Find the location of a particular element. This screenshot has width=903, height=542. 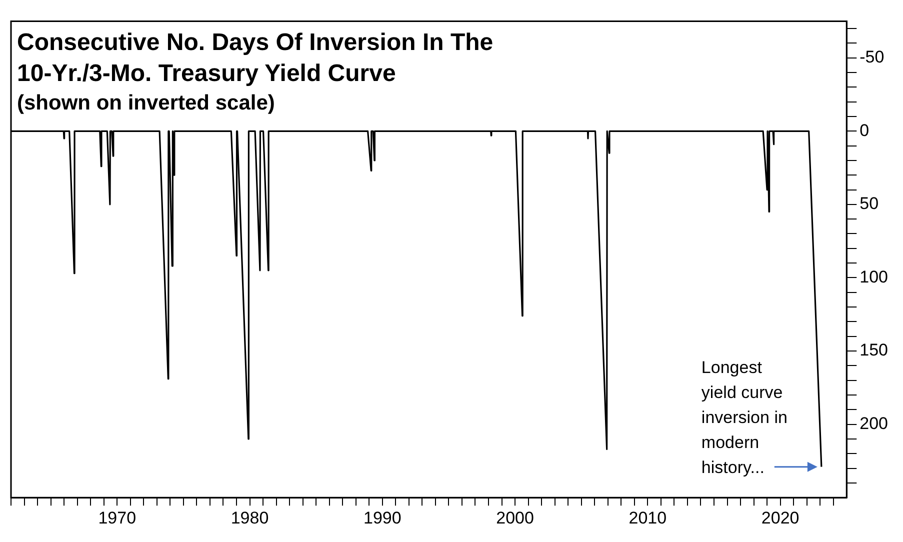

x-tick-label: 2010 is located at coordinates (647, 518).